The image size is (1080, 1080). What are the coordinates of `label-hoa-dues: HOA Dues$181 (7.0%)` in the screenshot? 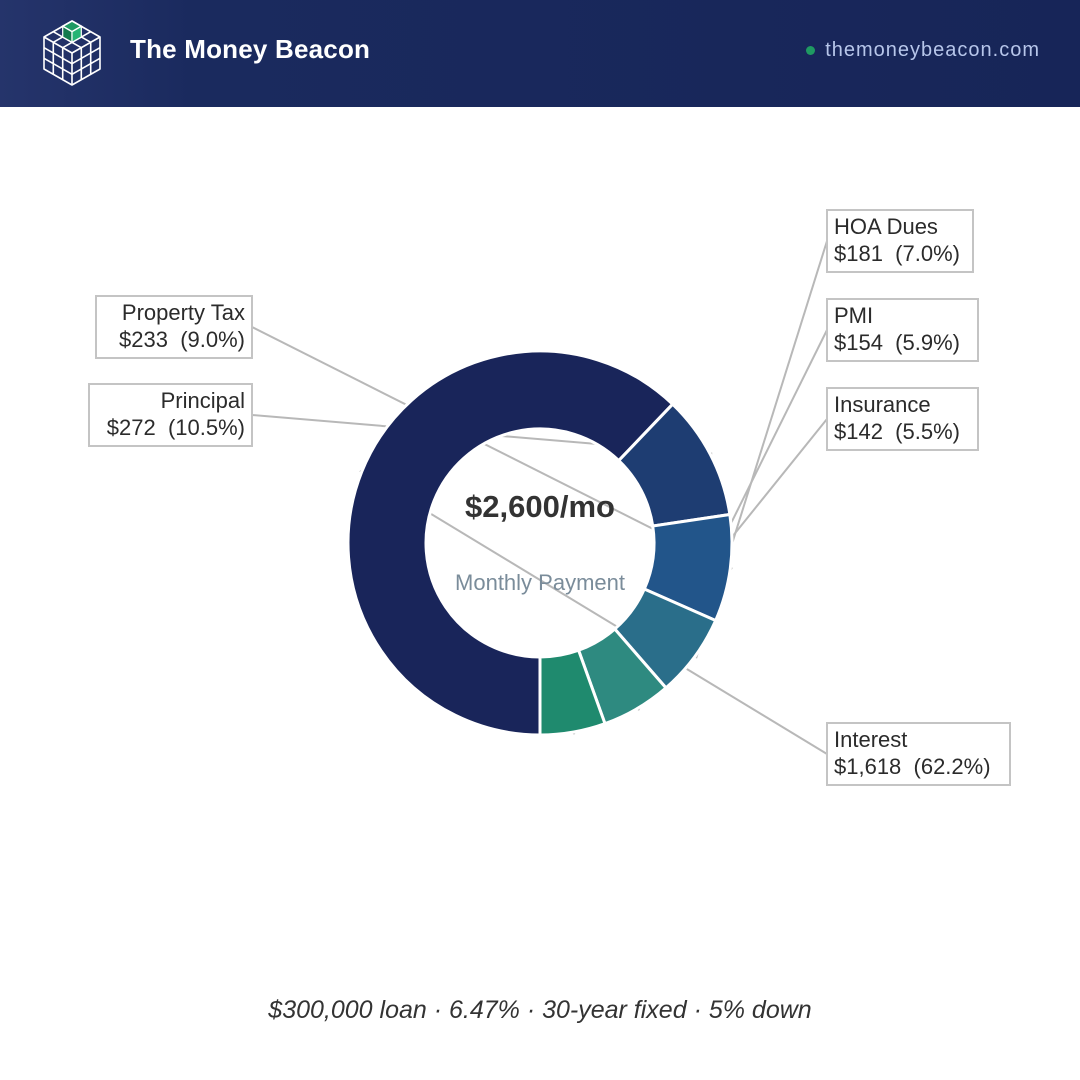 It's located at (900, 241).